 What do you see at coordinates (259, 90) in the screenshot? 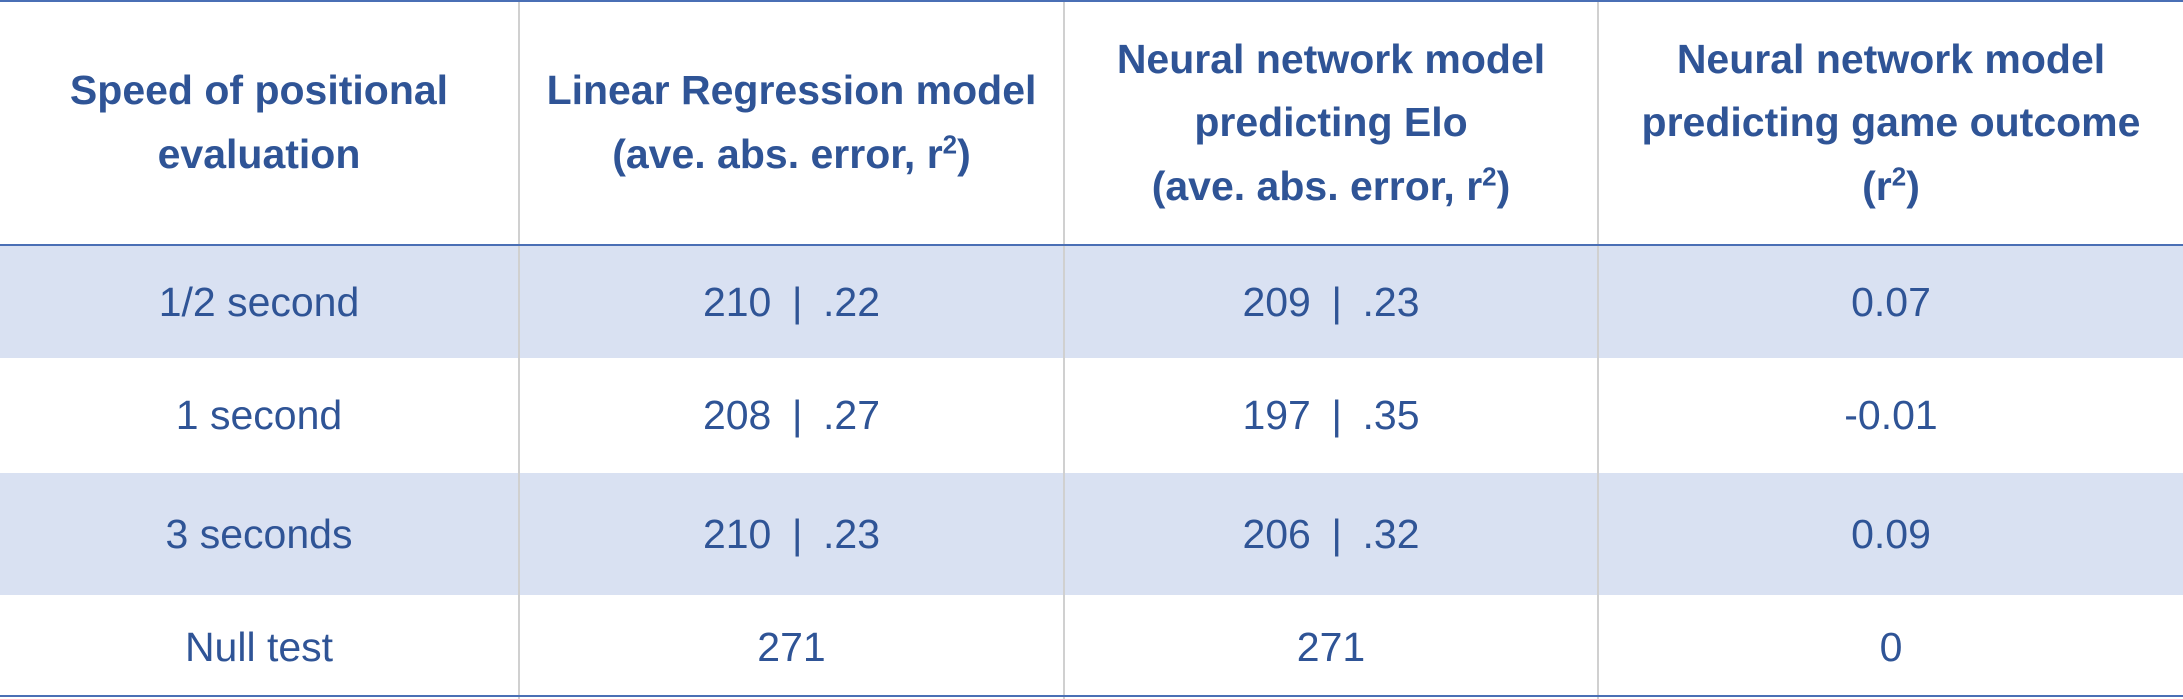
I see `header-speed-line1: Speed of positional` at bounding box center [259, 90].